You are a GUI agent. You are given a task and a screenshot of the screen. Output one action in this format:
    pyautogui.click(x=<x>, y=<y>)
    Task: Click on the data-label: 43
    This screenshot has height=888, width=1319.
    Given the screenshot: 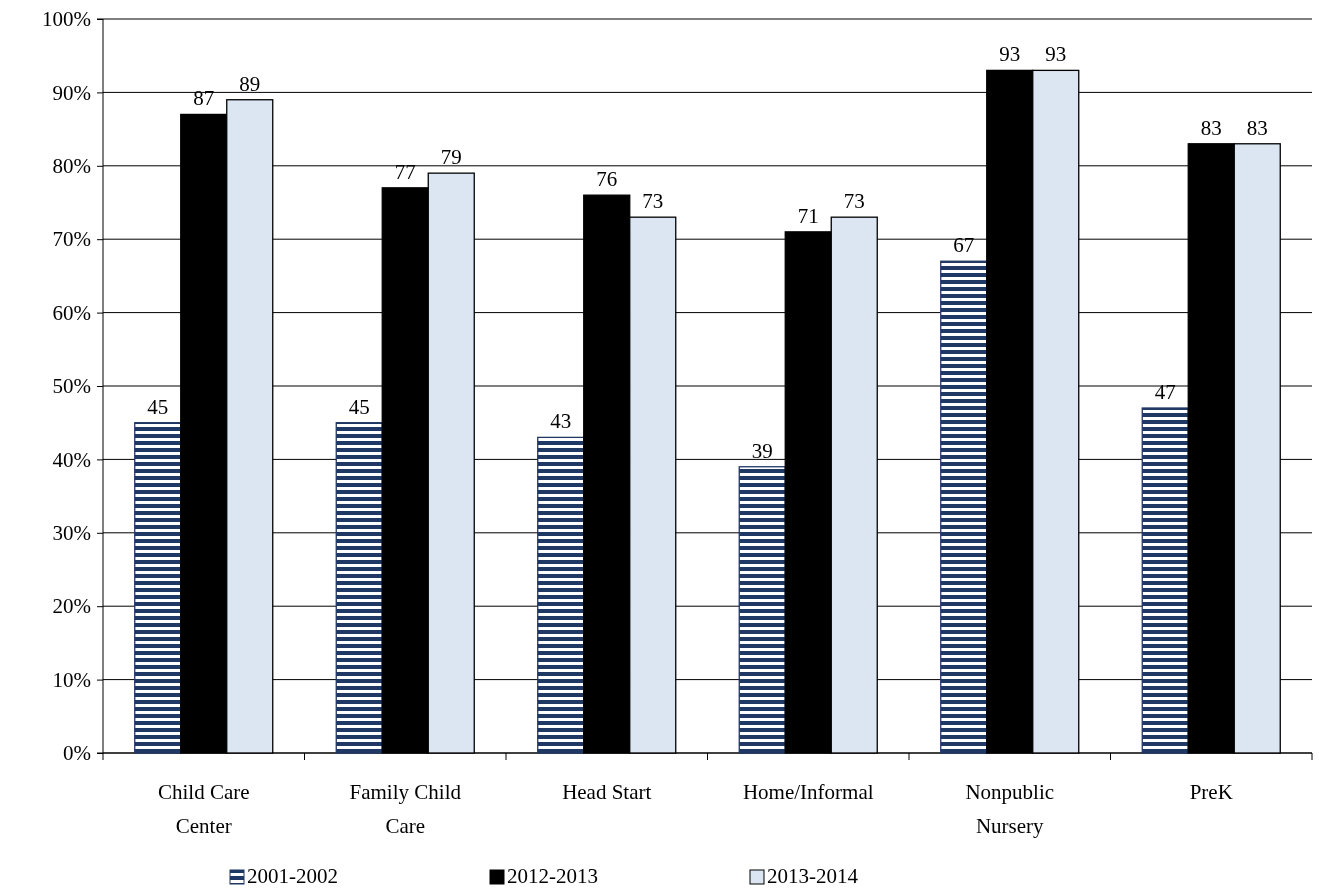 What is the action you would take?
    pyautogui.click(x=561, y=421)
    